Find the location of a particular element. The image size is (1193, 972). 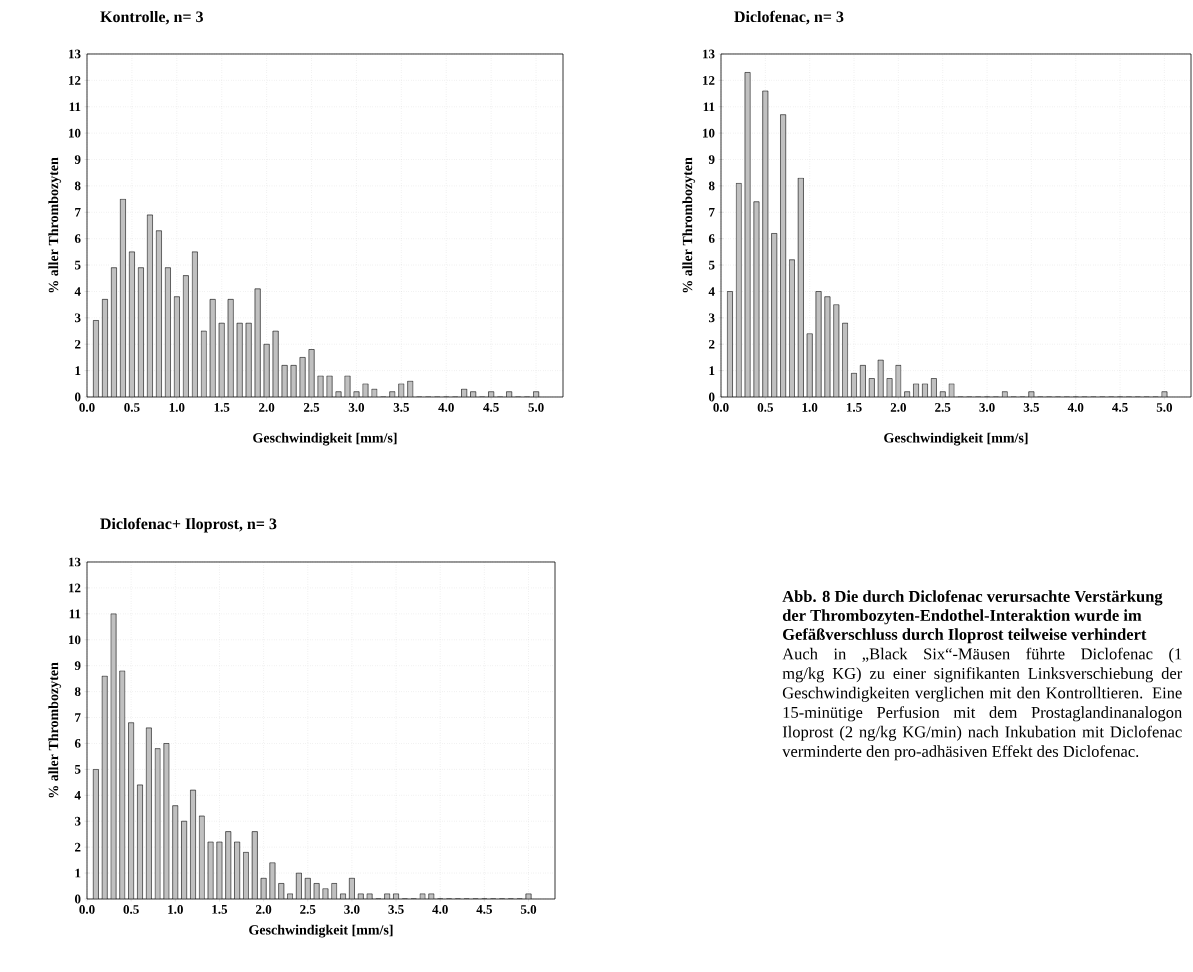

text: Auch in „Black Six“-Mäusen führte Diclofenac (1 mg/kg KG) zu einer signifikanten Linksverschiebung der Geschwindigkeiten verglichen mit den Kontrolltieren. Eine 15-minütige Perfusion mit dem Prostaglandinanalogon Iloprost (2 ng/kg KG/min) nach Inkubation mit Diclofenac verminderte den pro-adhäsiven Effekt des Diclofenac. is located at coordinates (982, 704).